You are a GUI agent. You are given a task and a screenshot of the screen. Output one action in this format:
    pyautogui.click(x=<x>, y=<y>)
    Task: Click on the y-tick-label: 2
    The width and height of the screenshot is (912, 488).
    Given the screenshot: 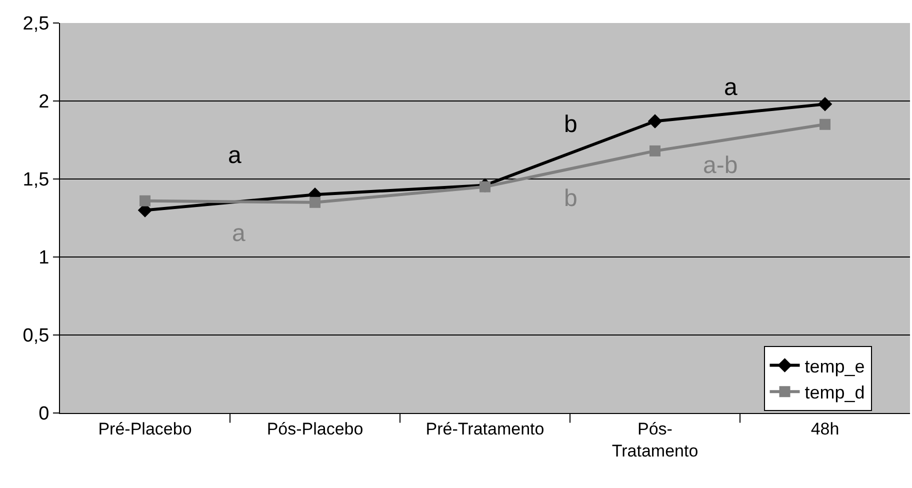 What is the action you would take?
    pyautogui.click(x=44, y=102)
    